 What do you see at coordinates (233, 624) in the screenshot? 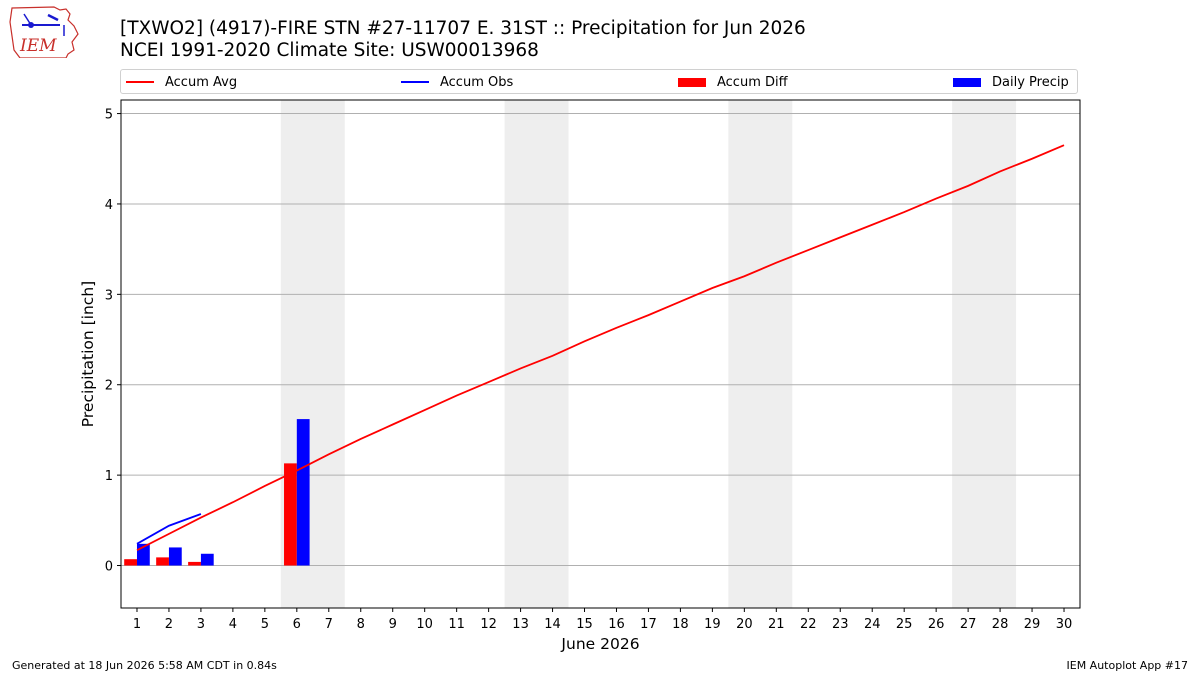
I see `x-tick-label: 4` at bounding box center [233, 624].